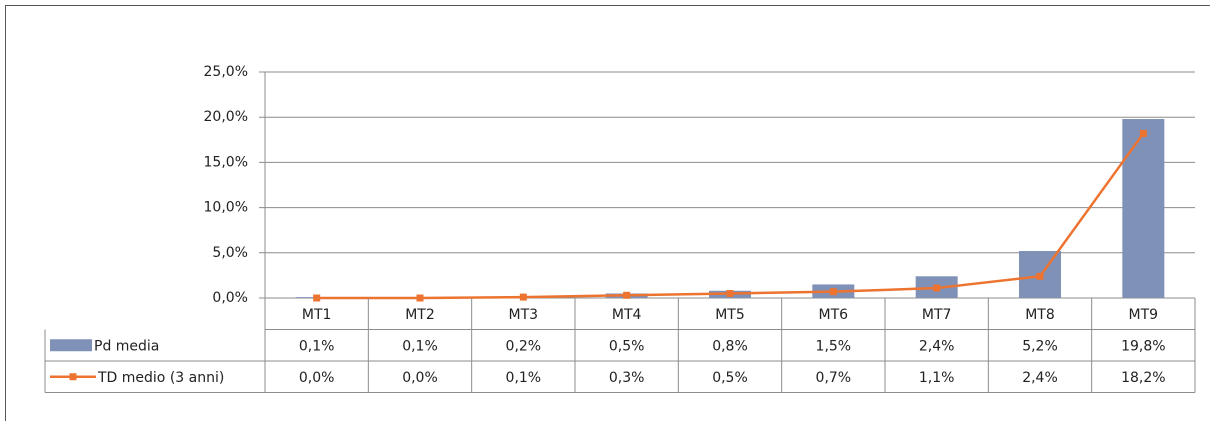 Image resolution: width=1210 pixels, height=421 pixels. What do you see at coordinates (937, 315) in the screenshot?
I see `x-tick-label: MT7` at bounding box center [937, 315].